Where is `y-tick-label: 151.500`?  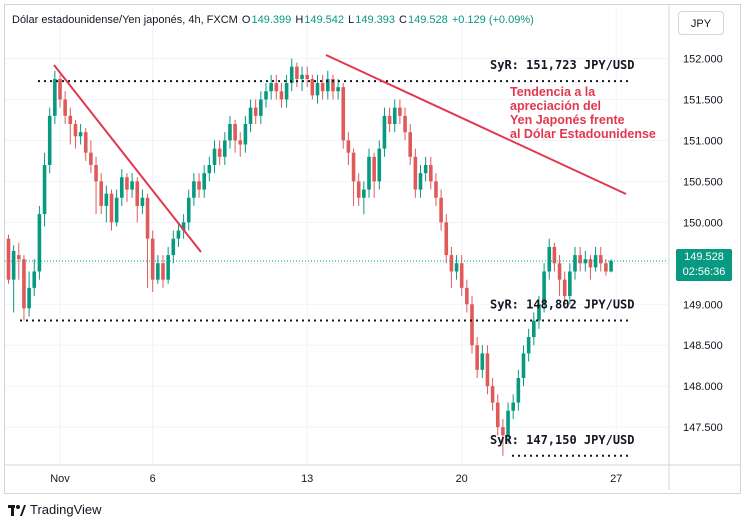
y-tick-label: 151.500 is located at coordinates (703, 100).